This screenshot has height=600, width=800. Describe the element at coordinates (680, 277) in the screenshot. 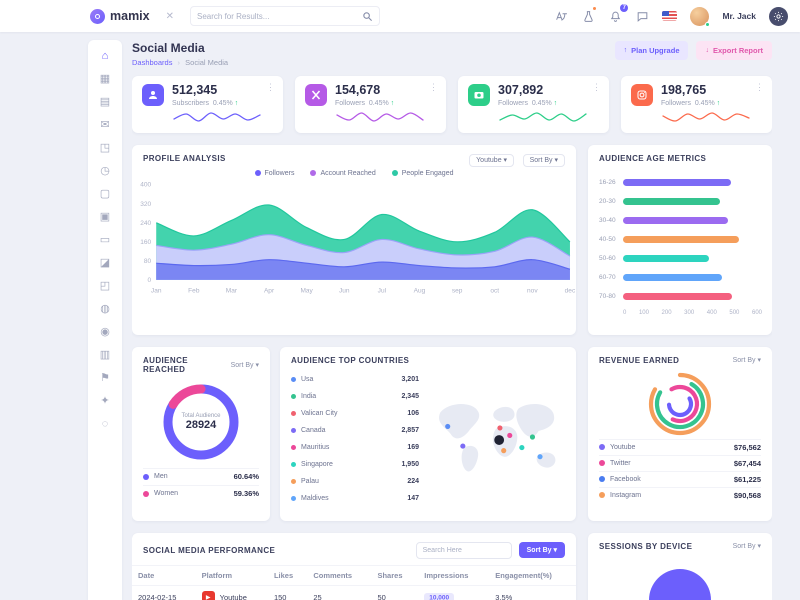

I see `age-bar-row: 60-70` at that location.